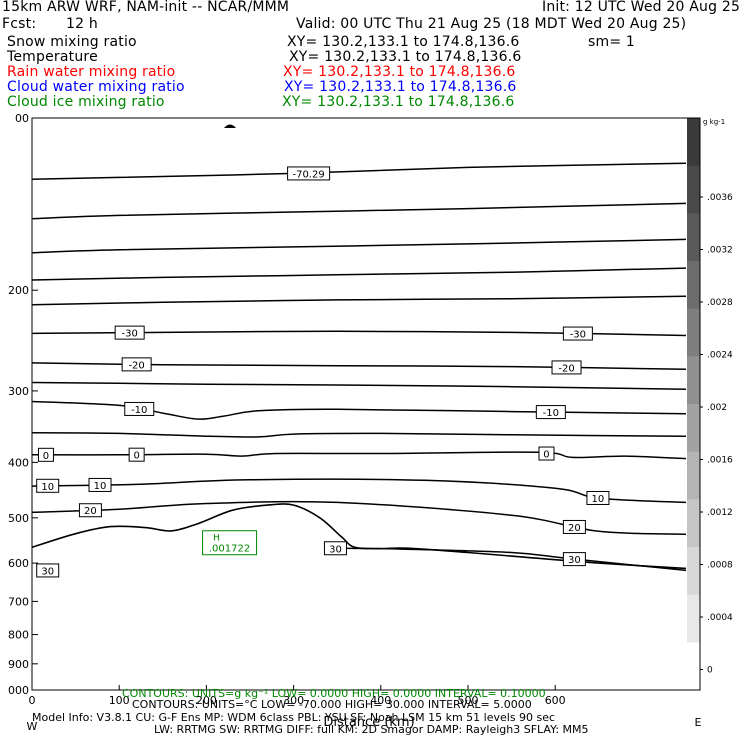 This screenshot has height=740, width=740. Describe the element at coordinates (18, 690) in the screenshot. I see `y-axis-tick-label: 000` at that location.